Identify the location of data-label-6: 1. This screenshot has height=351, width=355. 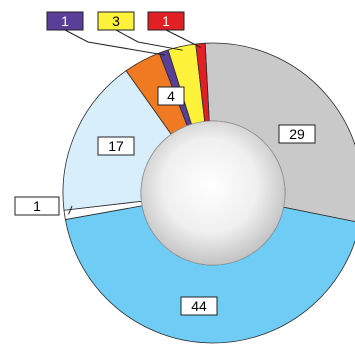
(65, 21).